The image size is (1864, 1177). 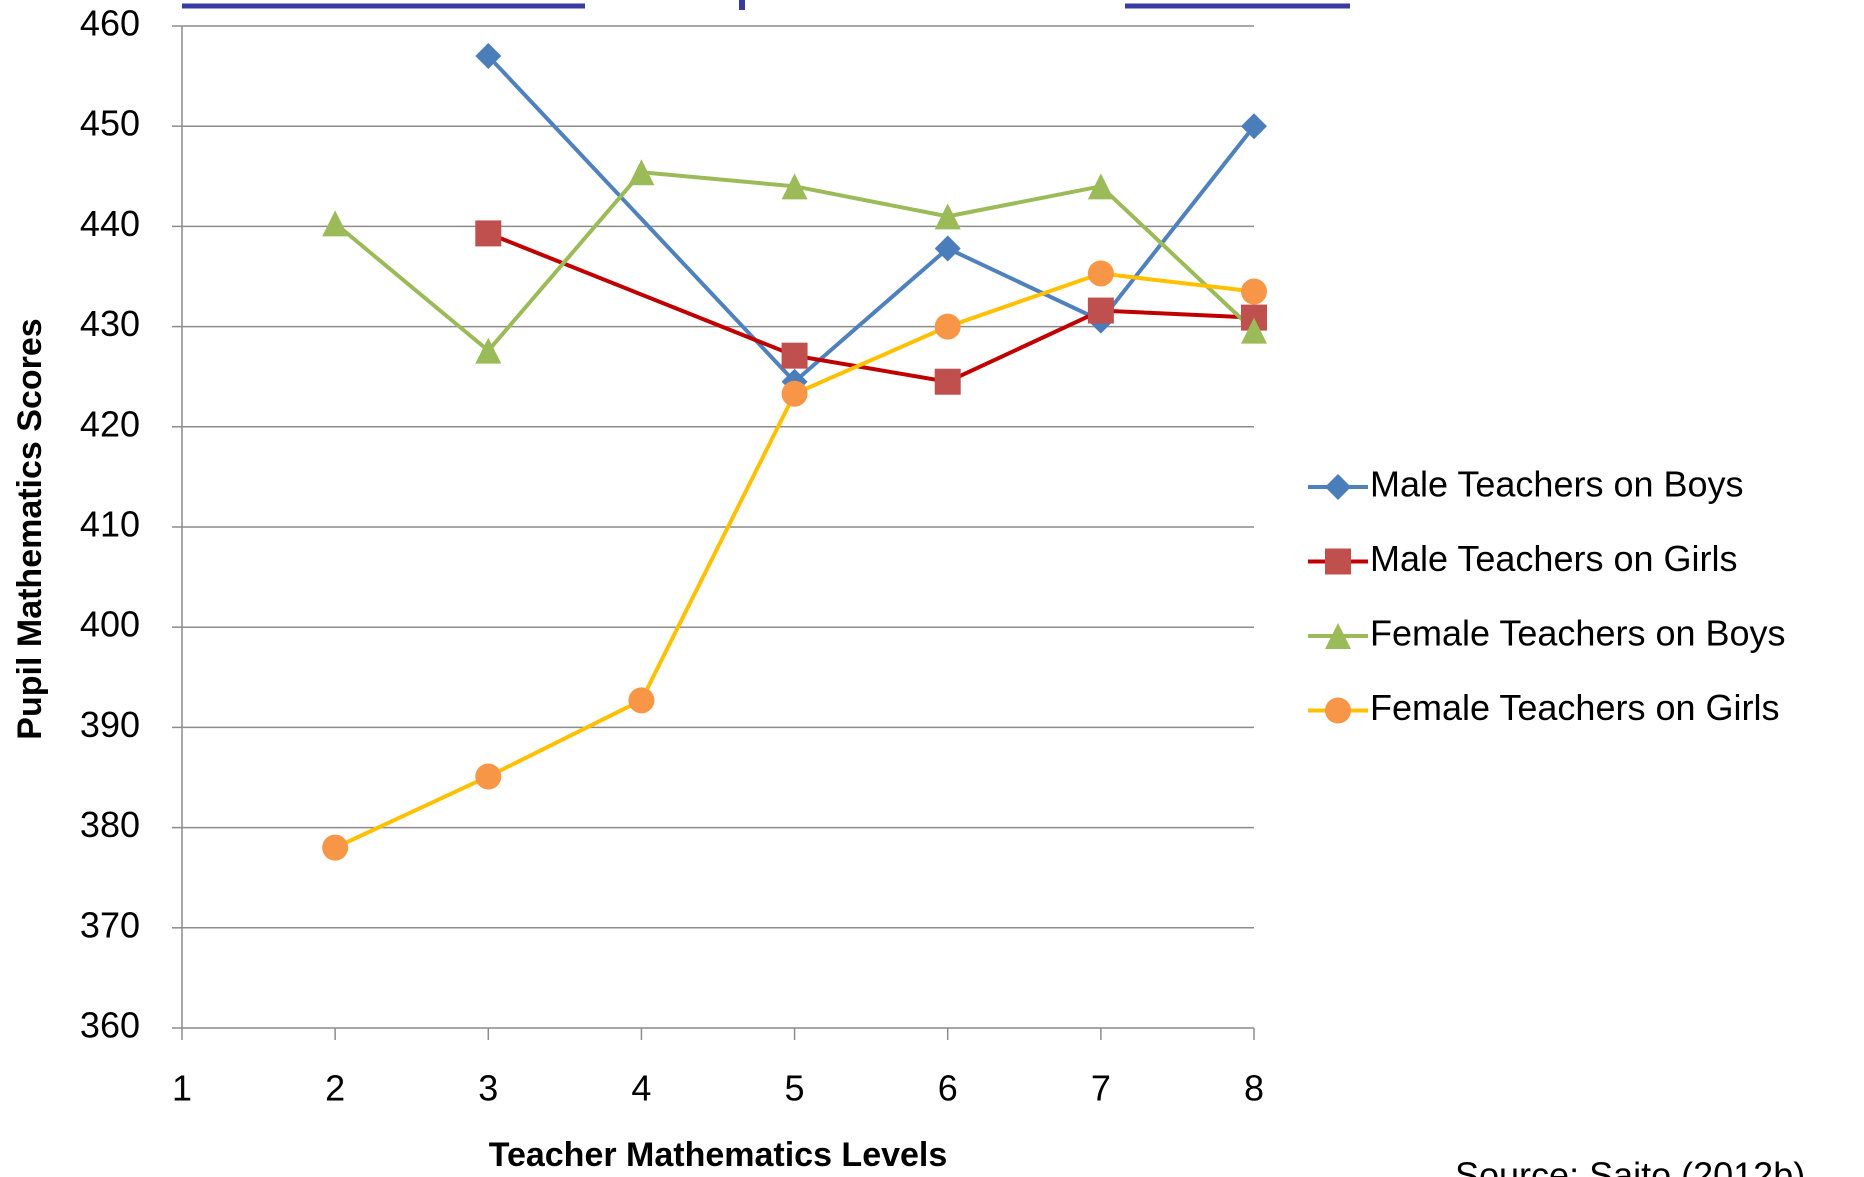 What do you see at coordinates (110, 824) in the screenshot?
I see `y-tick-label: 380` at bounding box center [110, 824].